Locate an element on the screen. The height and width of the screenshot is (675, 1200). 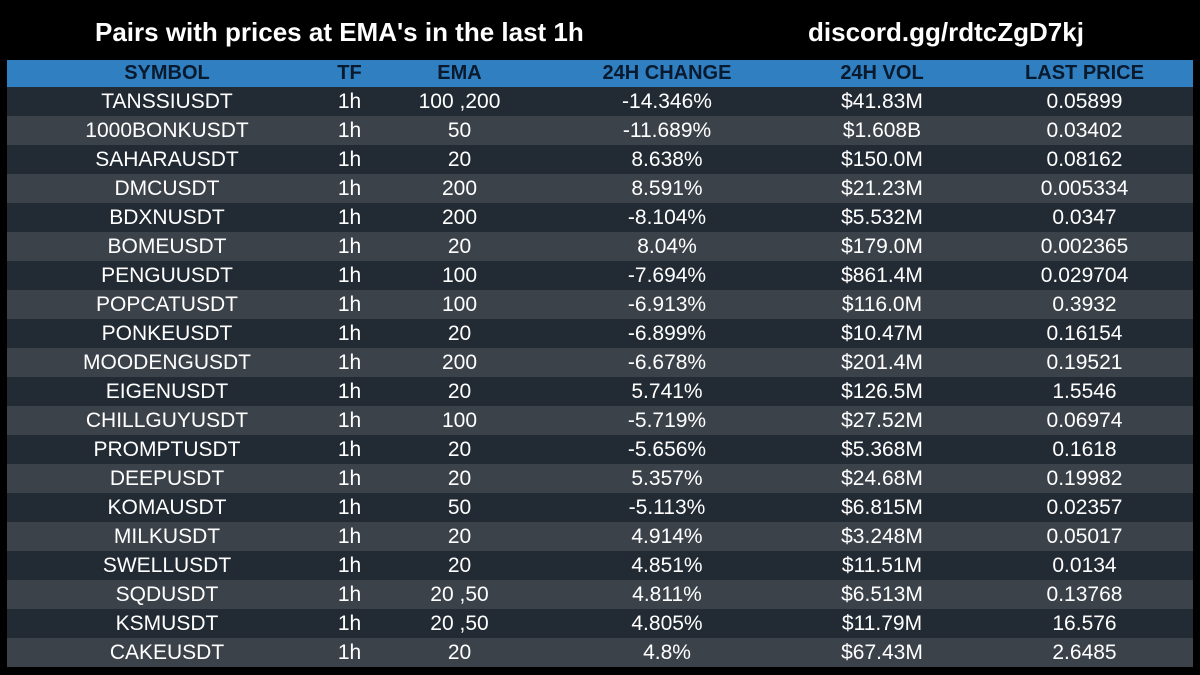
symbol-cell: SAHARAUSDT is located at coordinates (167, 159).